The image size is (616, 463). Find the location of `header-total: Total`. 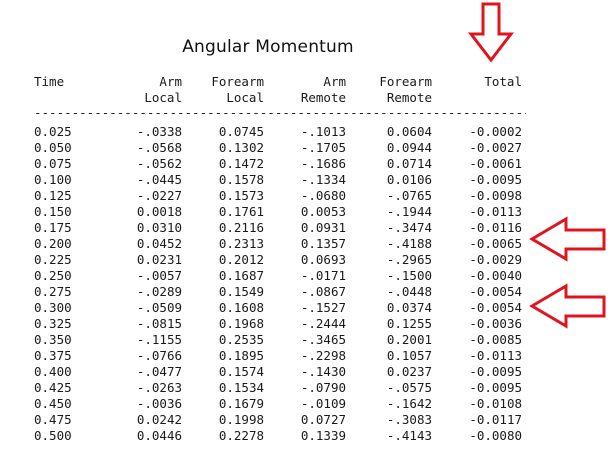

header-total: Total is located at coordinates (503, 81).